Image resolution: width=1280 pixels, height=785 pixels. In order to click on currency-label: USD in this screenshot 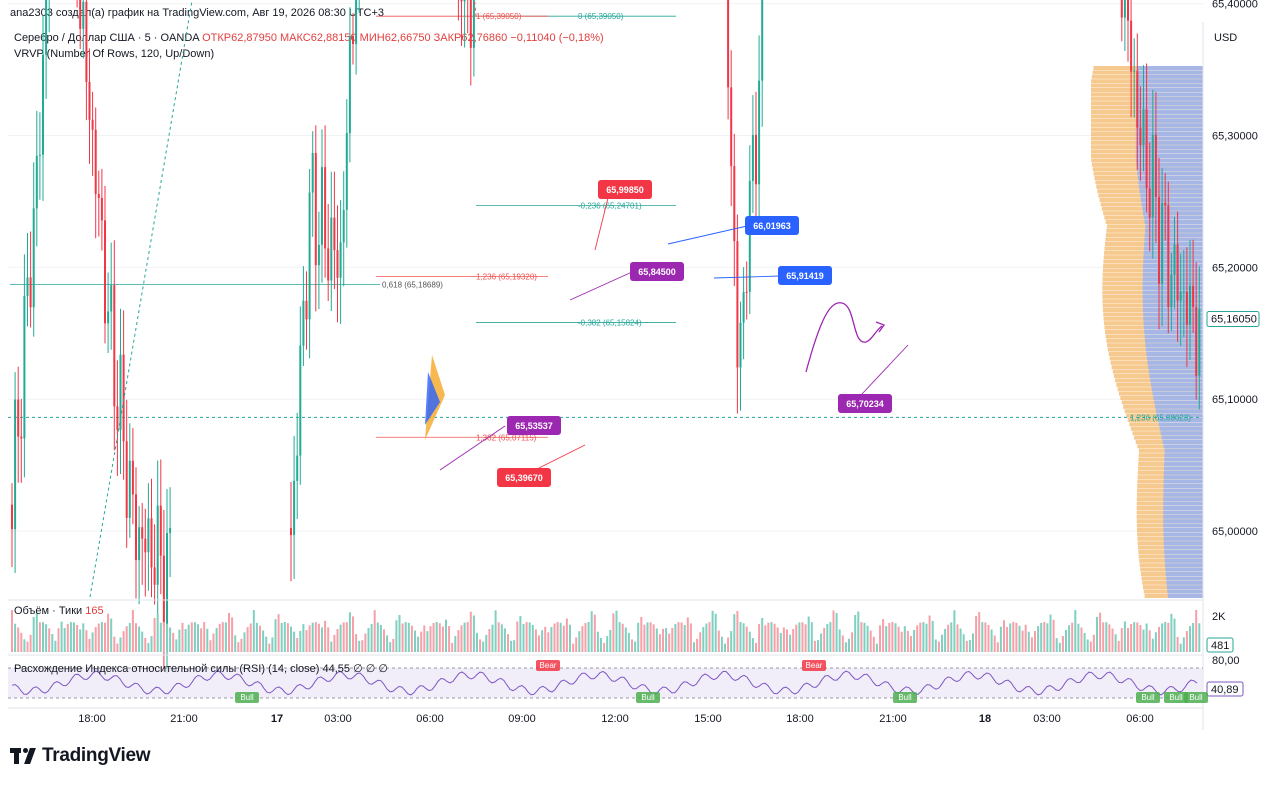, I will do `click(1226, 38)`.